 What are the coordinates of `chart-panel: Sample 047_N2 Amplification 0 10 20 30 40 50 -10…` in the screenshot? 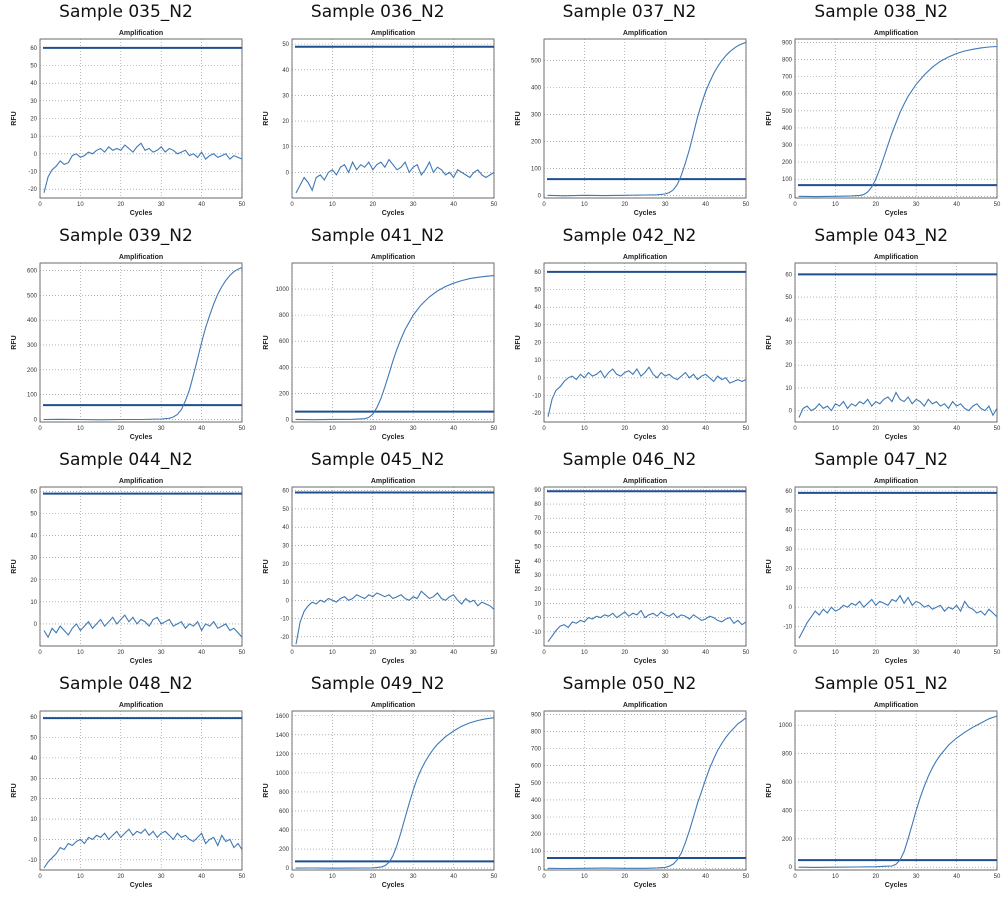 It's located at (881, 560).